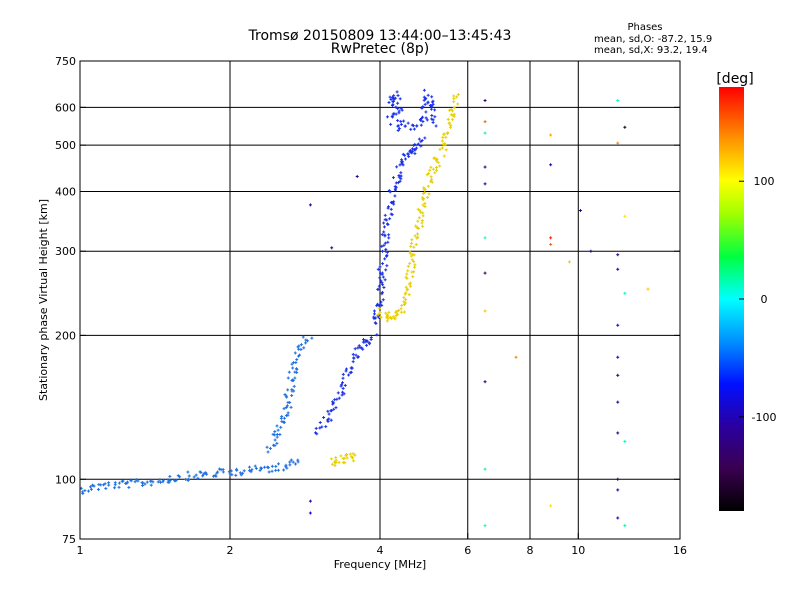  I want to click on y-tick-label: 400, so click(65, 191).